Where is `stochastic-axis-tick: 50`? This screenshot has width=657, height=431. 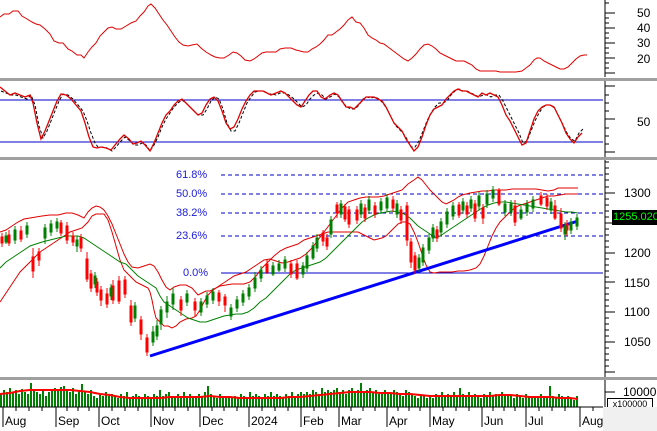
stochastic-axis-tick: 50 is located at coordinates (644, 122).